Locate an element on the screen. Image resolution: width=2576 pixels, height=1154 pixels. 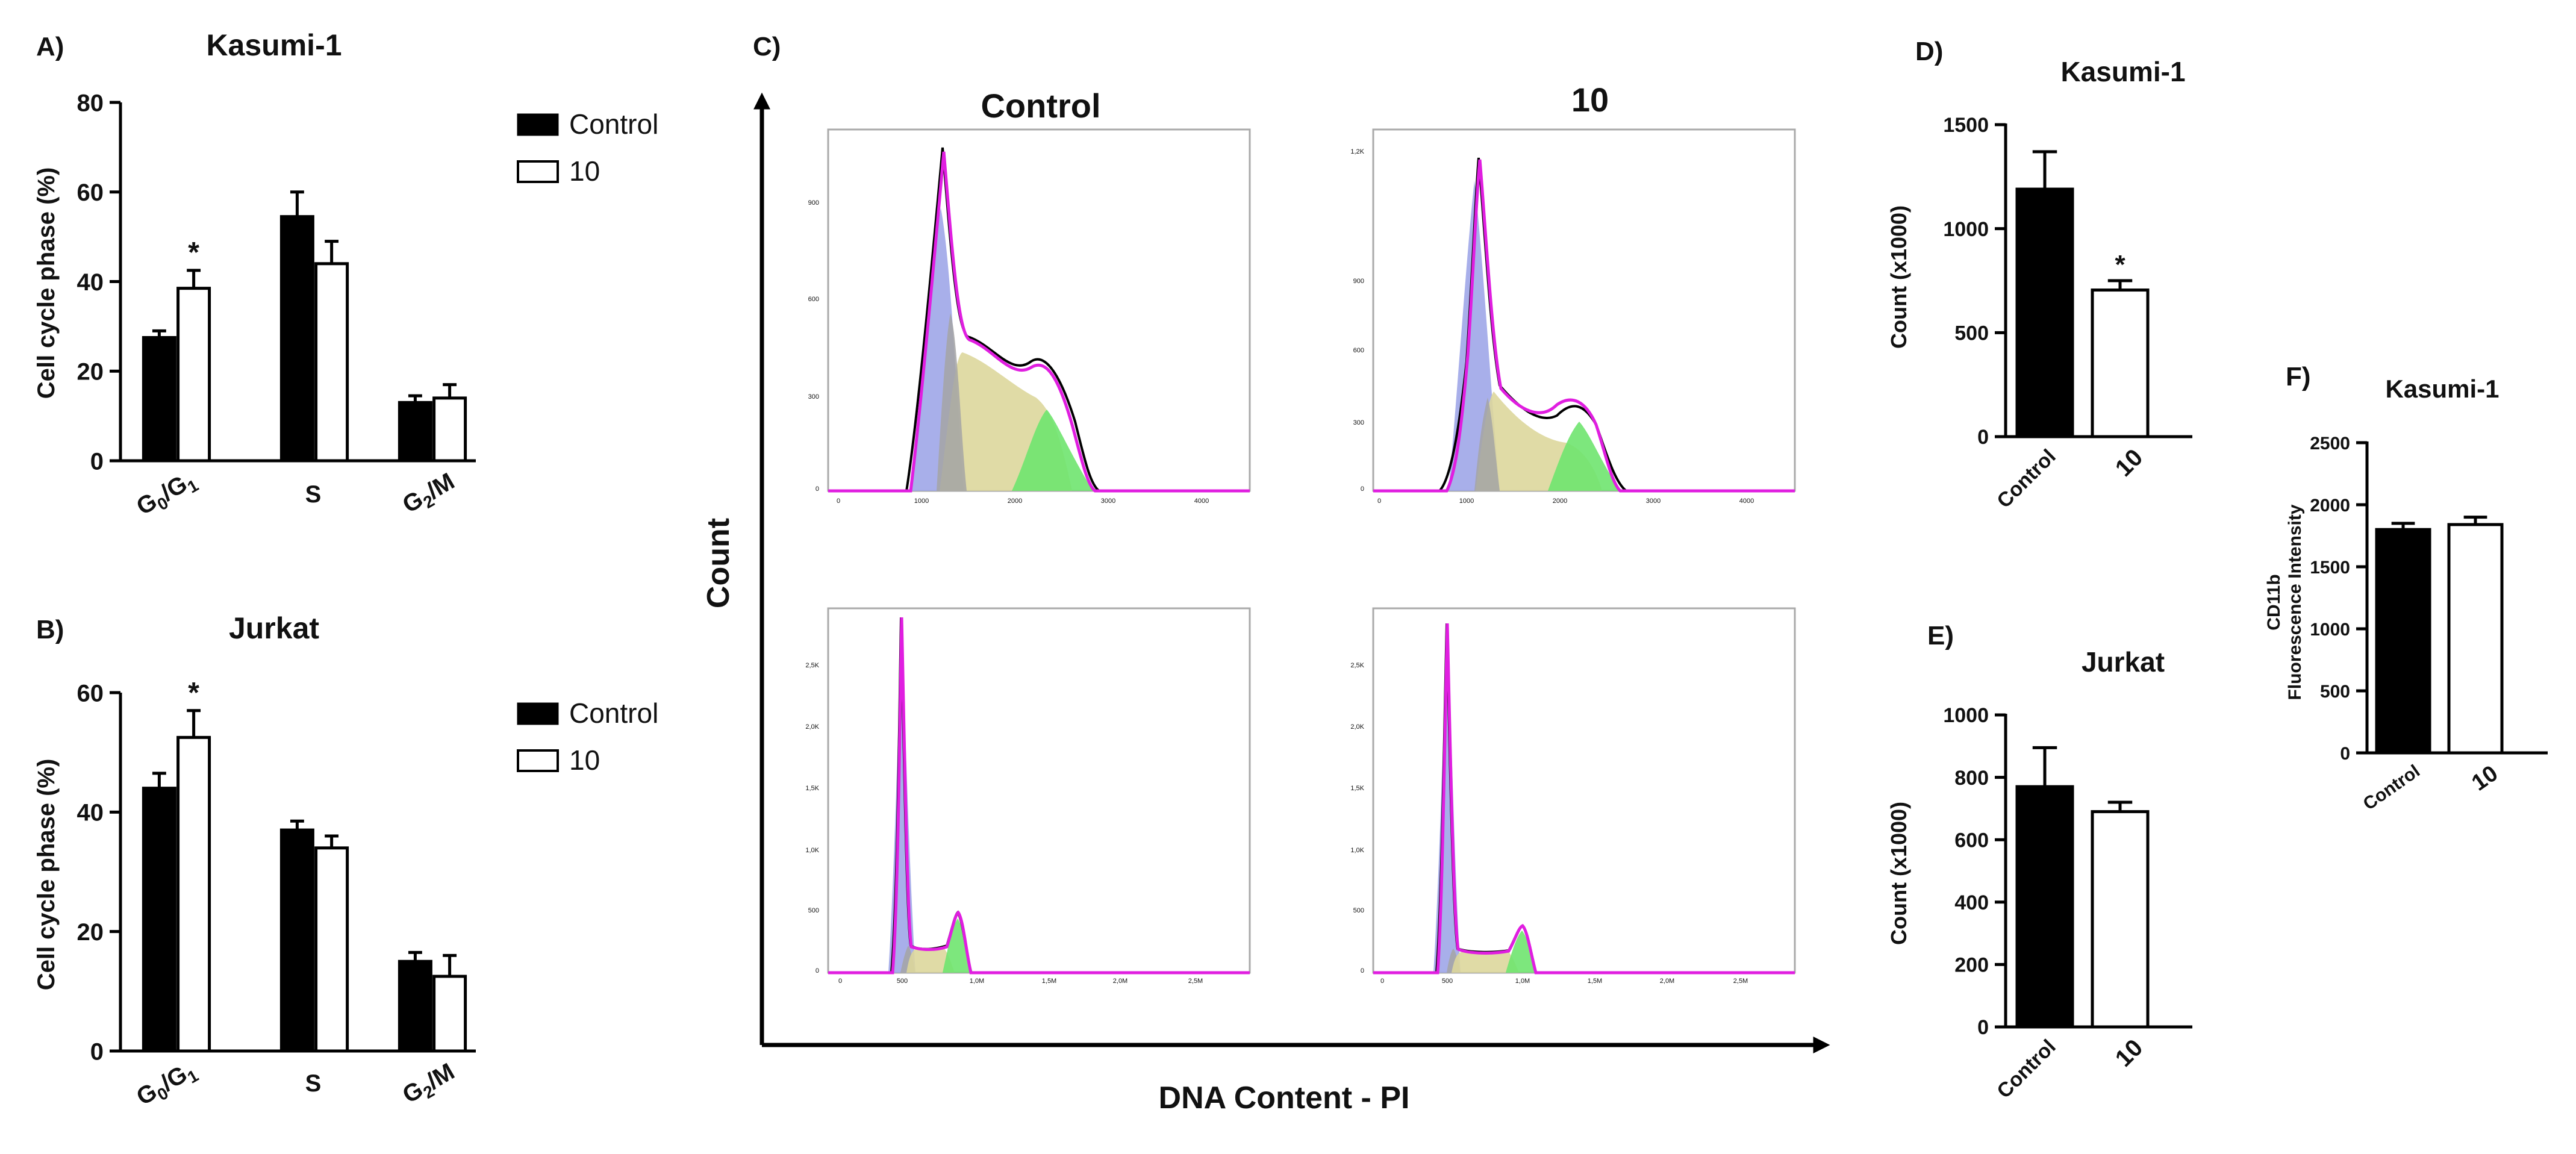
panel-a-x-ticklabels: G0/G1 S G2/M is located at coordinates (295, 495).